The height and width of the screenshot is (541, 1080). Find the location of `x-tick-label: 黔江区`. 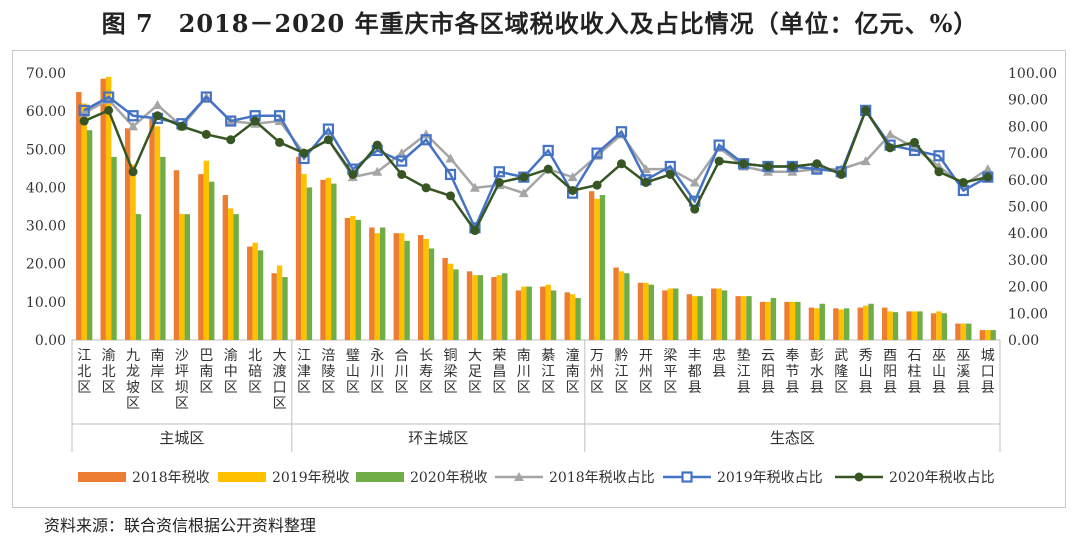

x-tick-label: 黔江区 is located at coordinates (621, 372).